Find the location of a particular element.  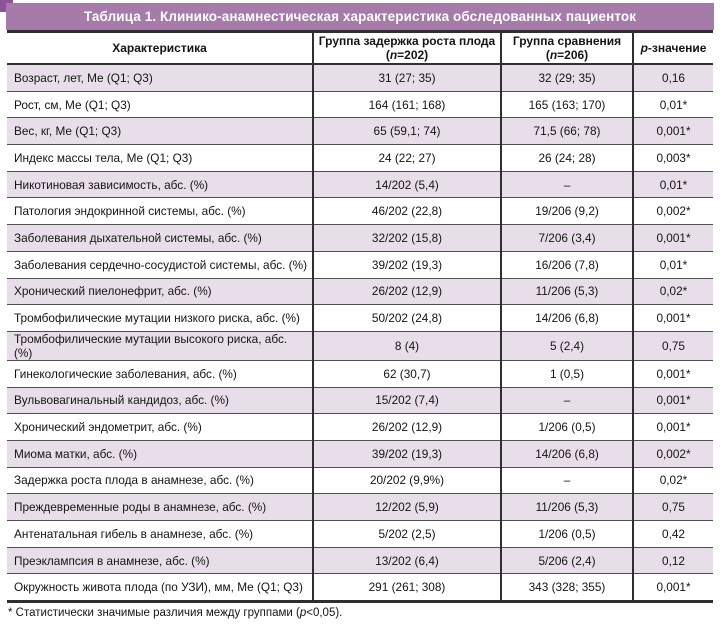

group1-value-cell: 12/202 (5,9) is located at coordinates (406, 507).